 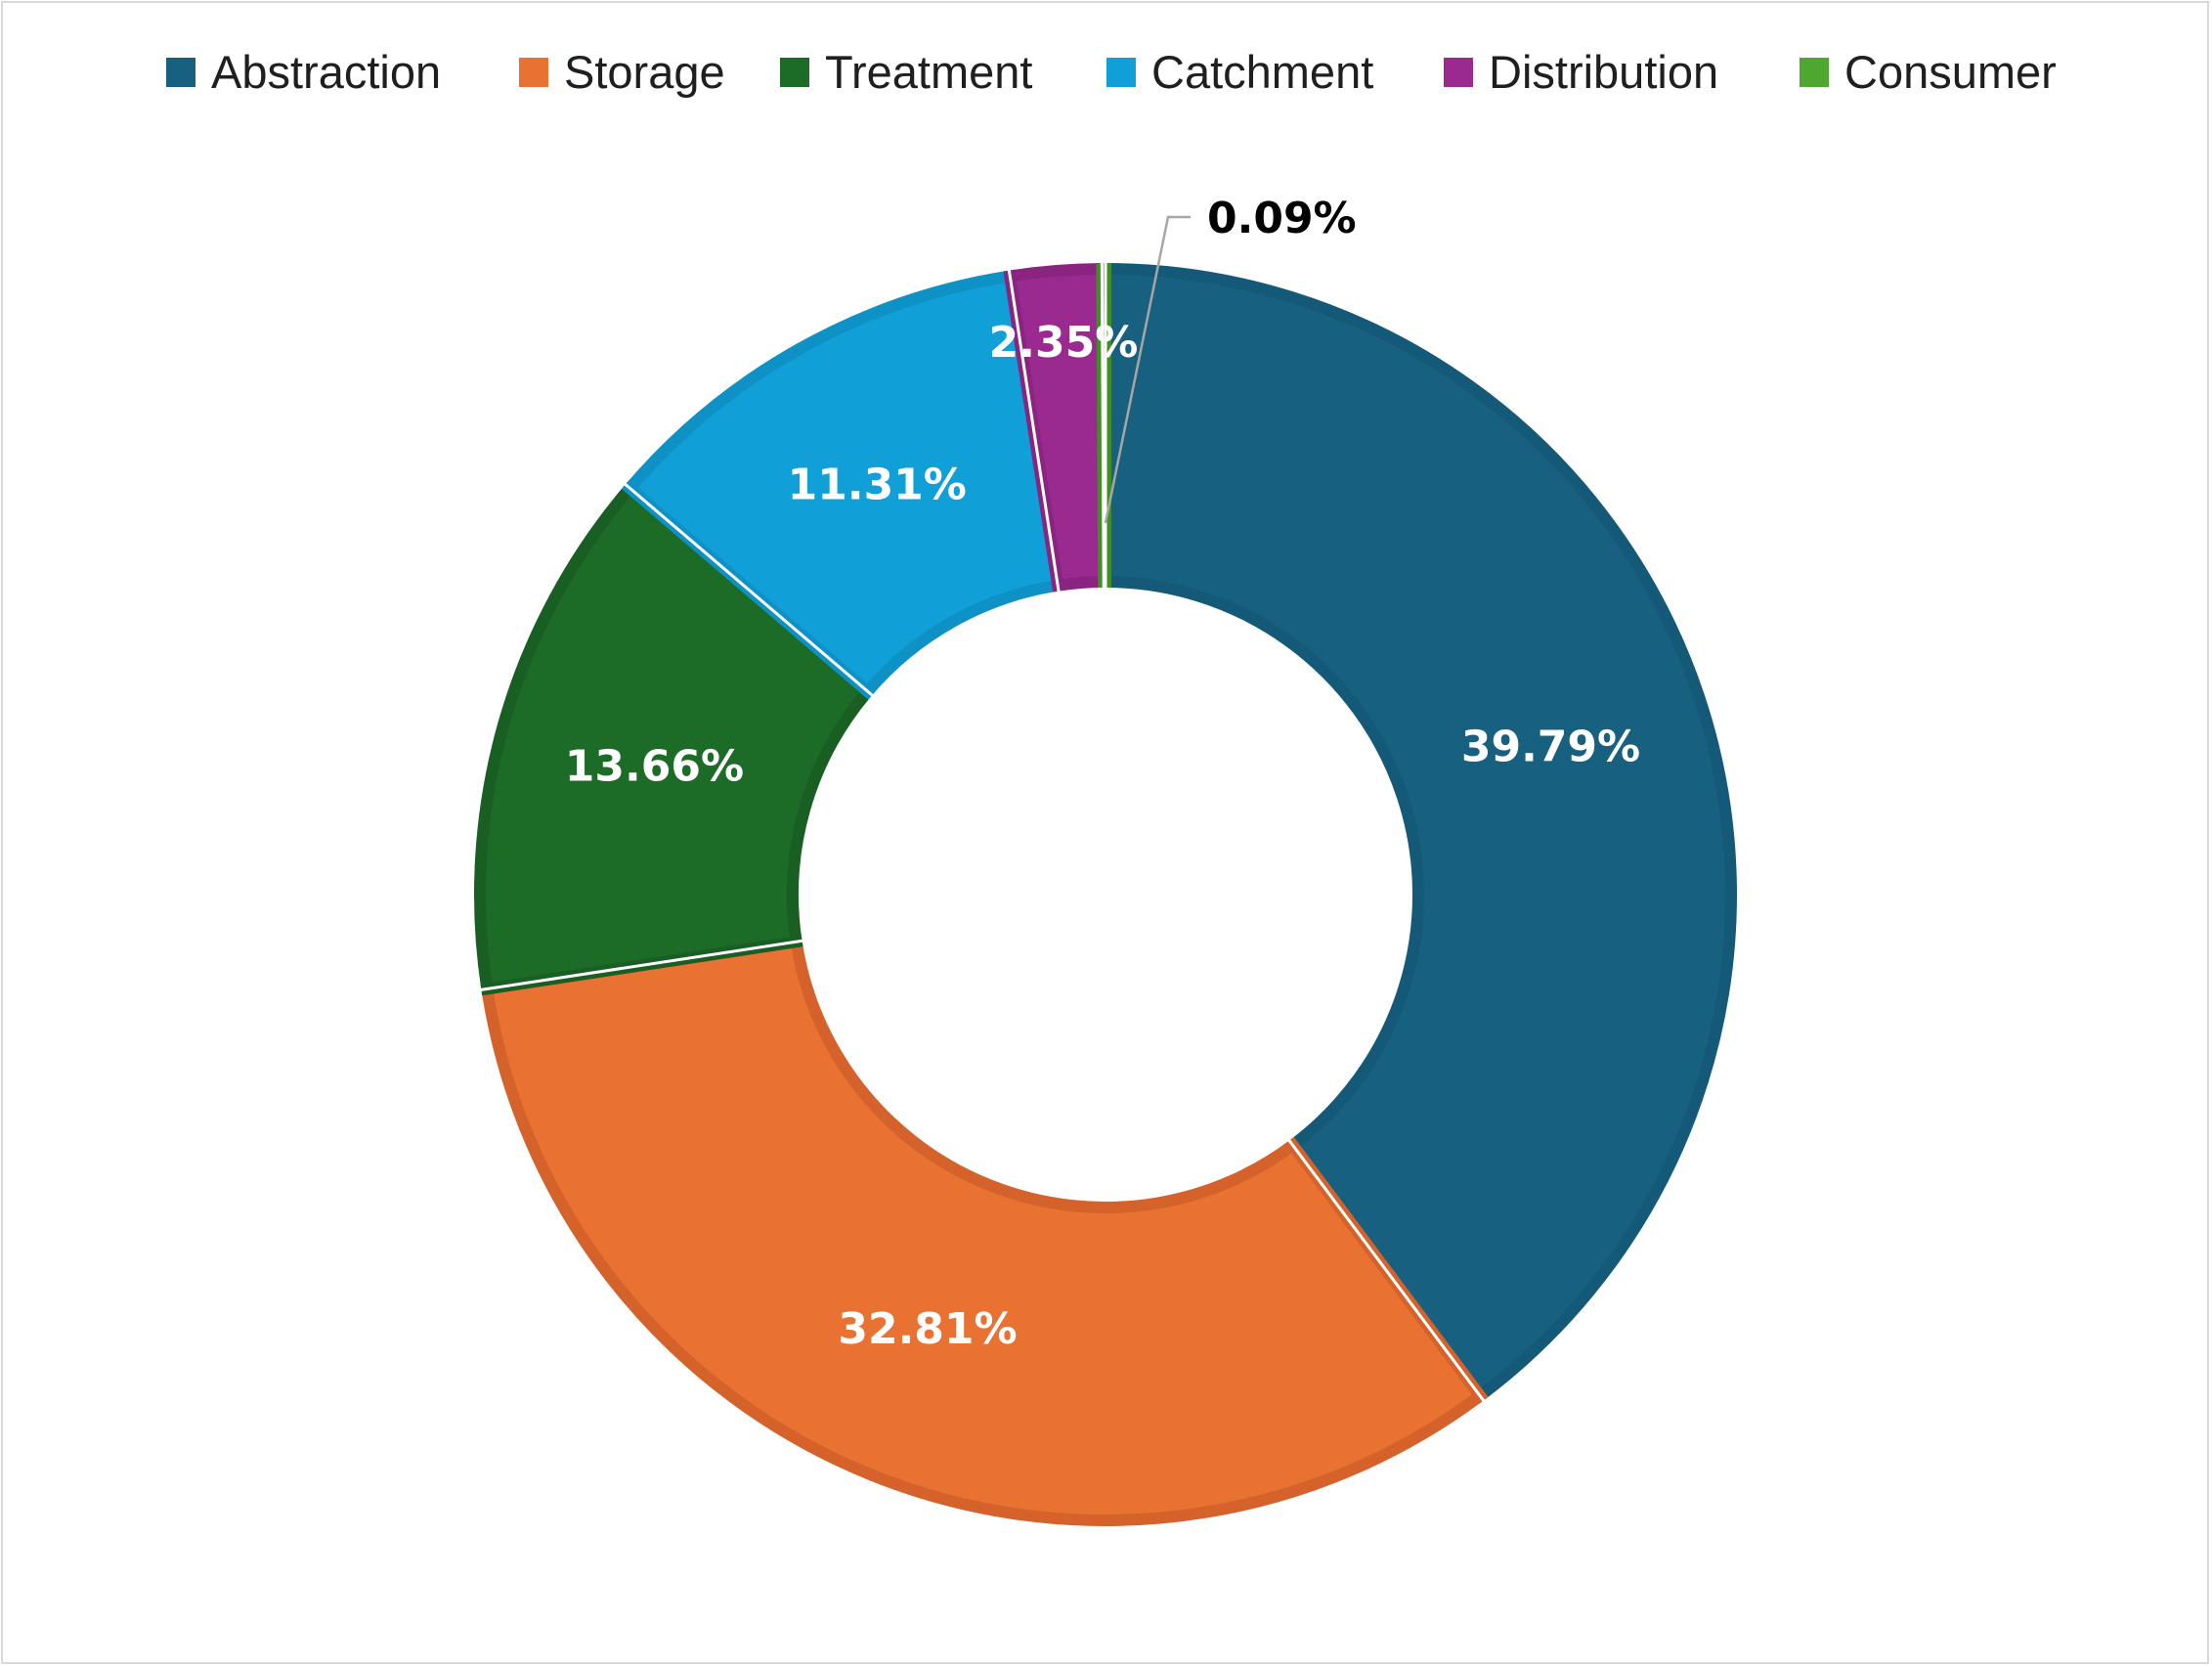 I want to click on legend-label-abstraction: Abstraction, so click(x=326, y=72).